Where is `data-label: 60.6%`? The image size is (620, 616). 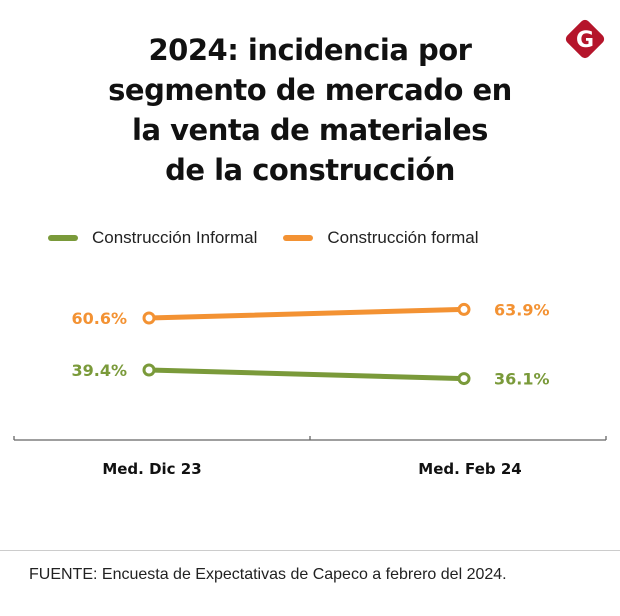 data-label: 60.6% is located at coordinates (99, 318).